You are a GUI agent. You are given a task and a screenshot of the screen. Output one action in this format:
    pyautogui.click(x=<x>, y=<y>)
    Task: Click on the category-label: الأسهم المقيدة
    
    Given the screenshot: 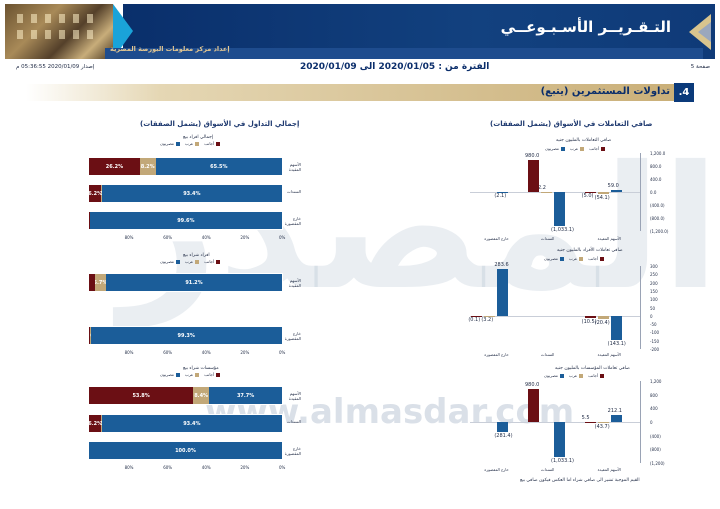 What is the action you would take?
    pyautogui.click(x=609, y=469)
    